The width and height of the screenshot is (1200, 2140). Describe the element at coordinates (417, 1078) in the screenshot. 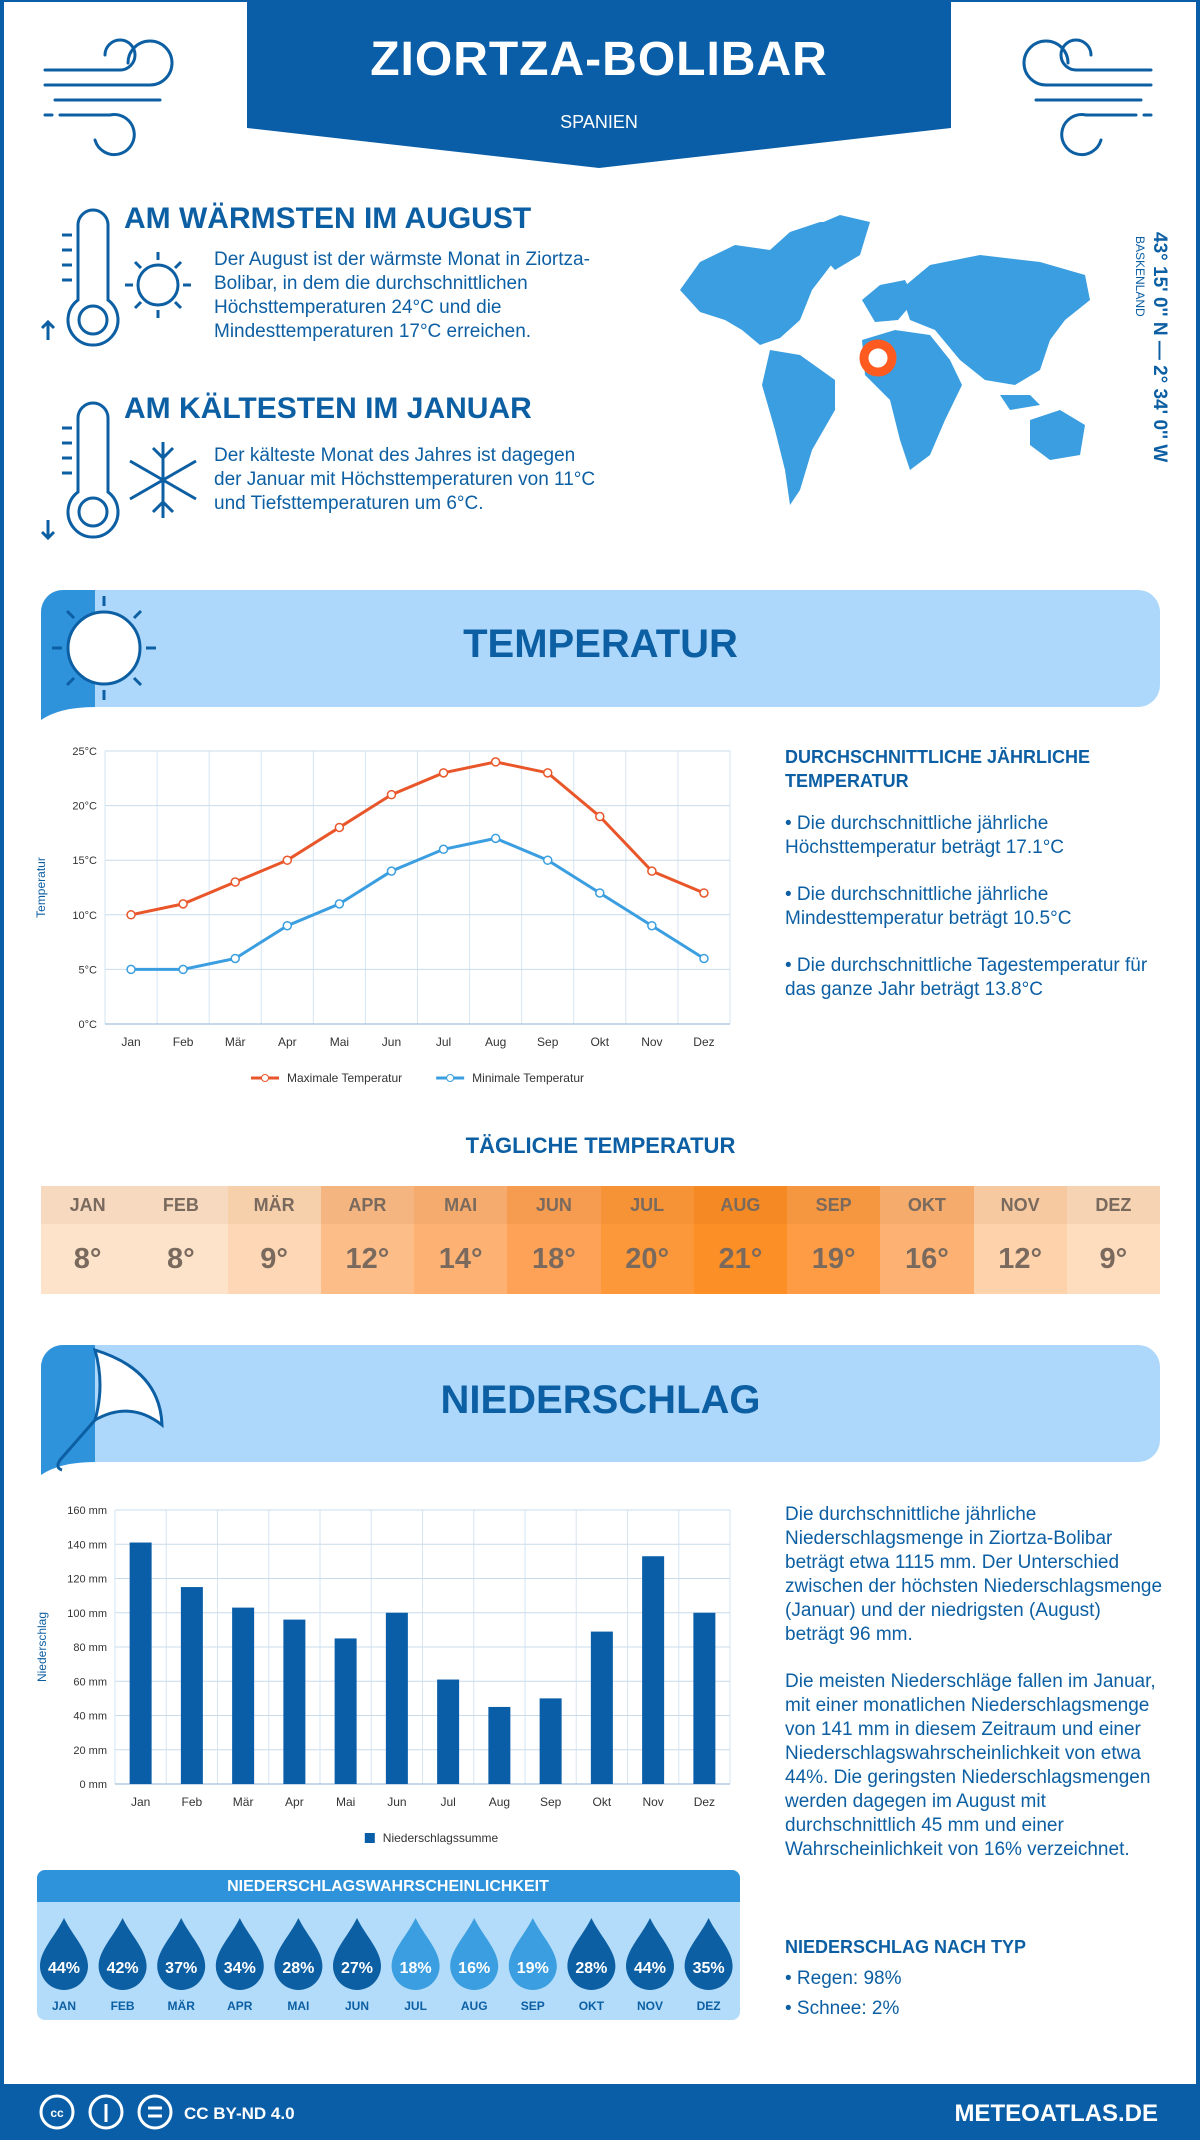

I see `legend: Maximale Temperatur Minimale Temperatur` at that location.